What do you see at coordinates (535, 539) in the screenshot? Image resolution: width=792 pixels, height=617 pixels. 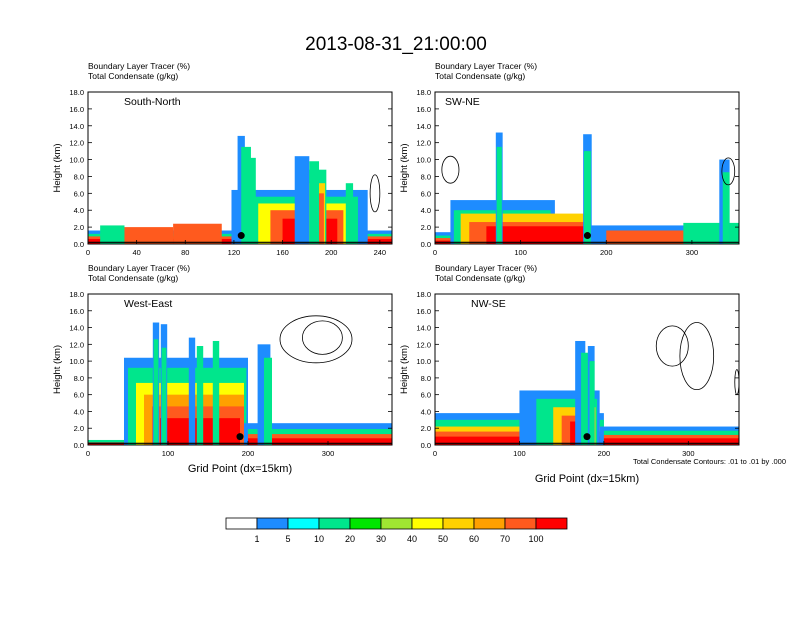 I see `colorbar-label: 100` at bounding box center [535, 539].